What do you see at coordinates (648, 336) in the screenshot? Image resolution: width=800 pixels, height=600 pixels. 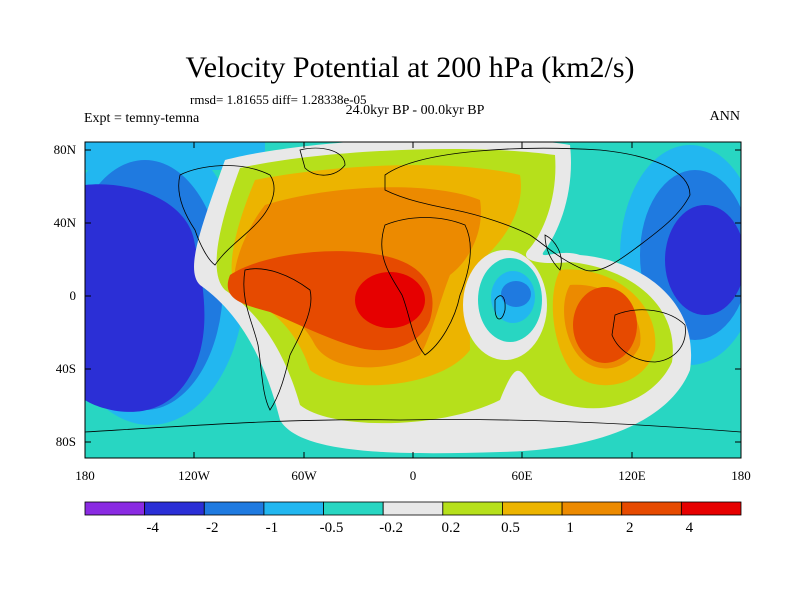 I see `coast-australia` at bounding box center [648, 336].